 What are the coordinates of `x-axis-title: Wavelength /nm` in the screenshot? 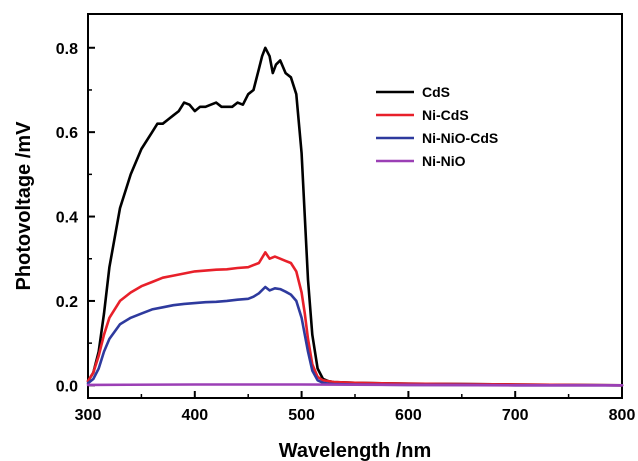 It's located at (355, 450).